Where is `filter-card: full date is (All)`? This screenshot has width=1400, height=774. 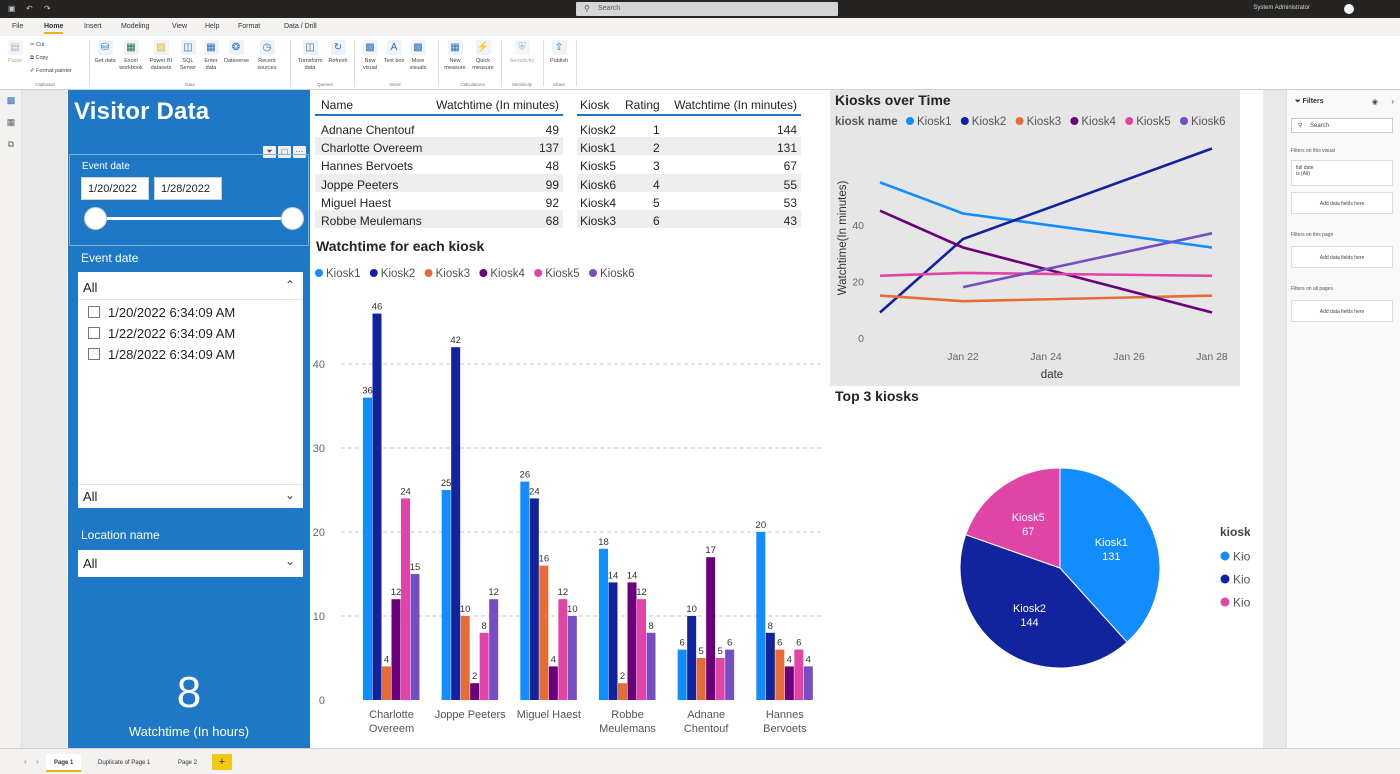
filter-card: full date is (All) is located at coordinates (1342, 173).